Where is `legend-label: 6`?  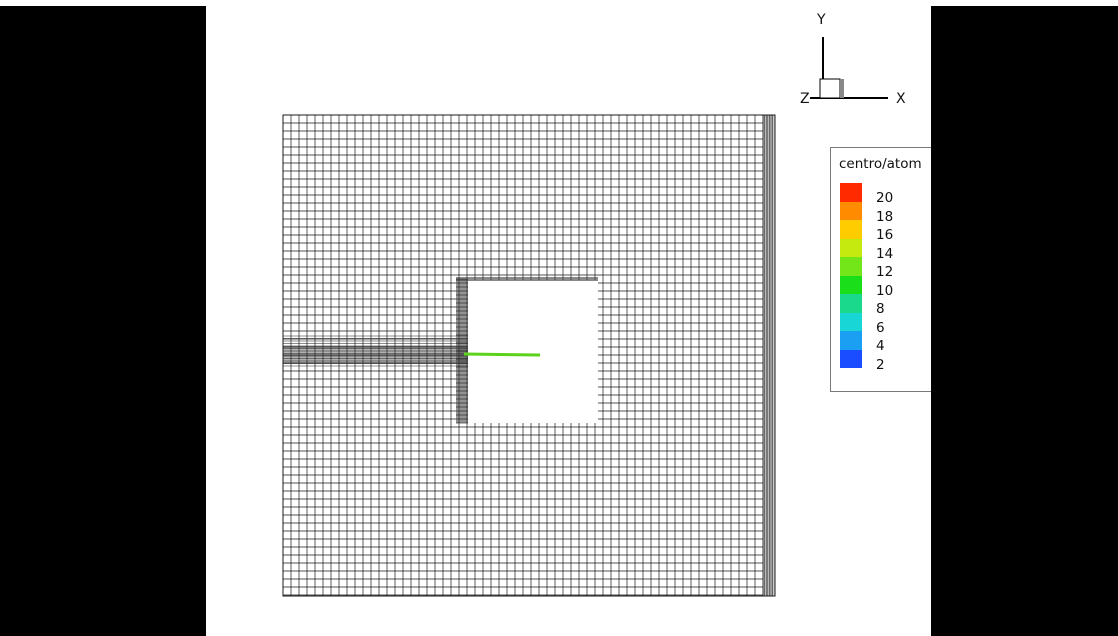 legend-label: 6 is located at coordinates (880, 327).